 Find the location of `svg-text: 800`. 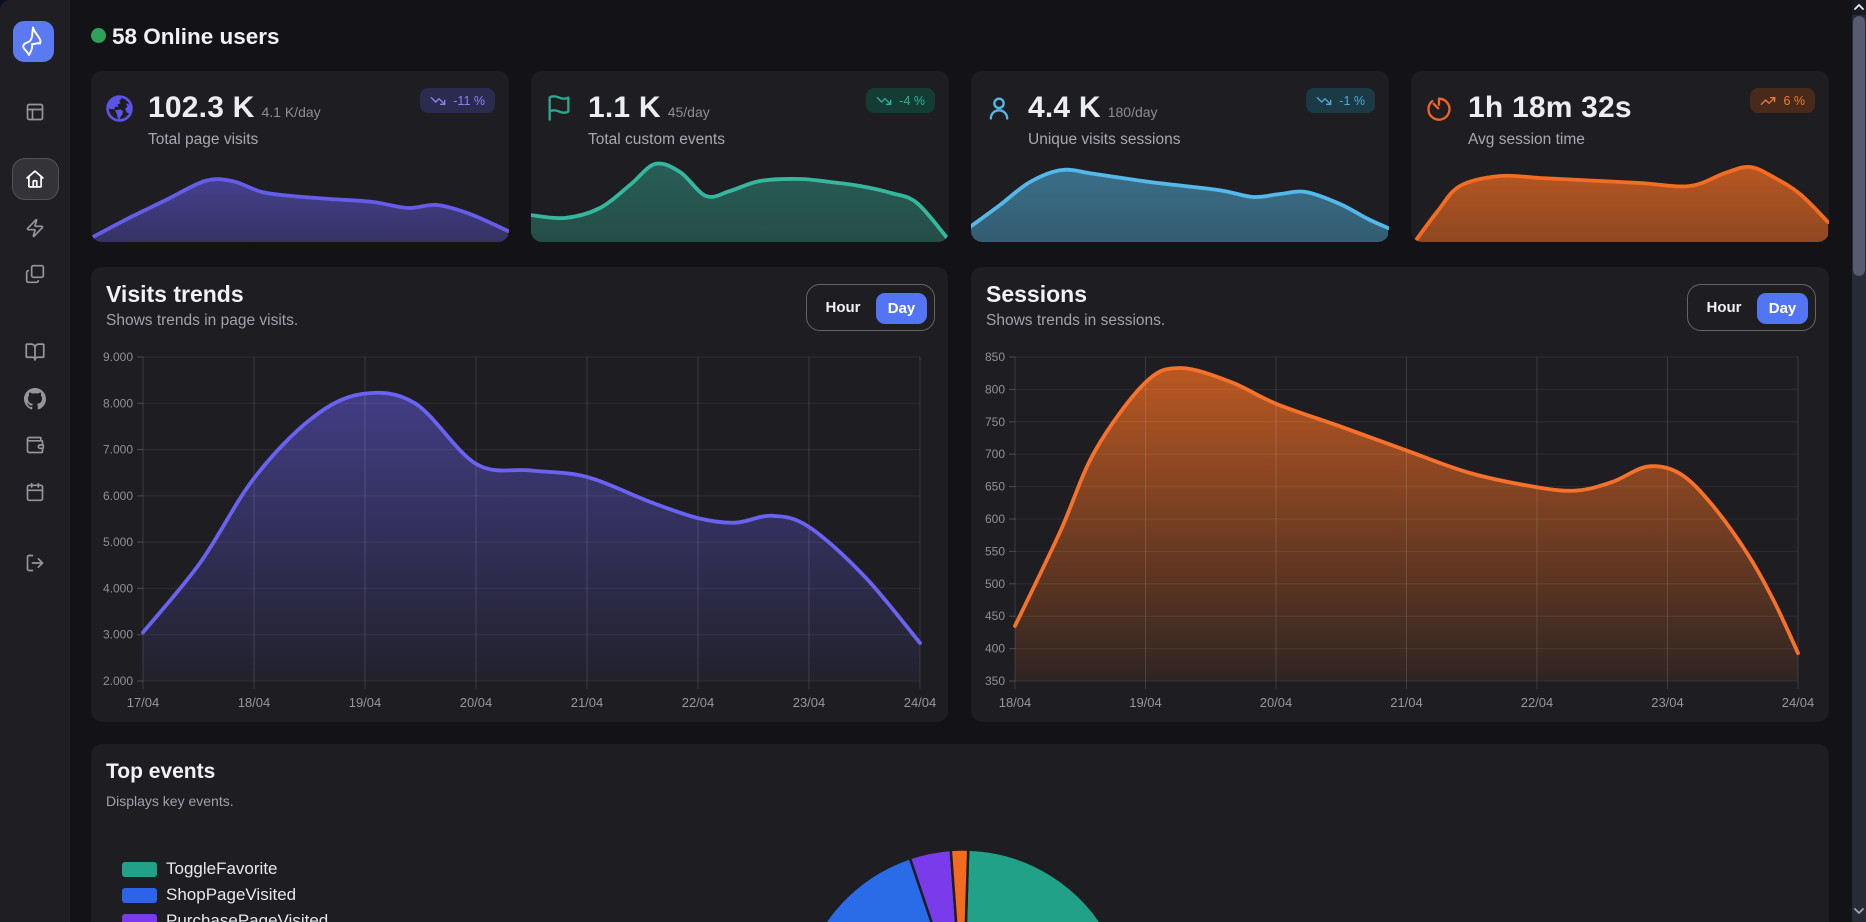

svg-text: 800 is located at coordinates (995, 389).